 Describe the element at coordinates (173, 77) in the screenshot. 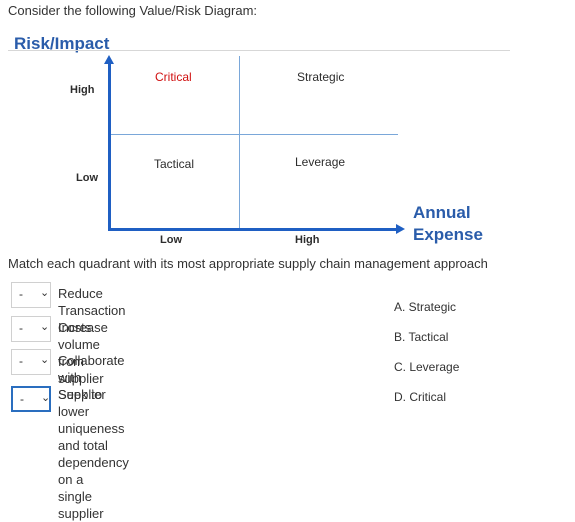

I see `quadrant-critical: Critical` at that location.